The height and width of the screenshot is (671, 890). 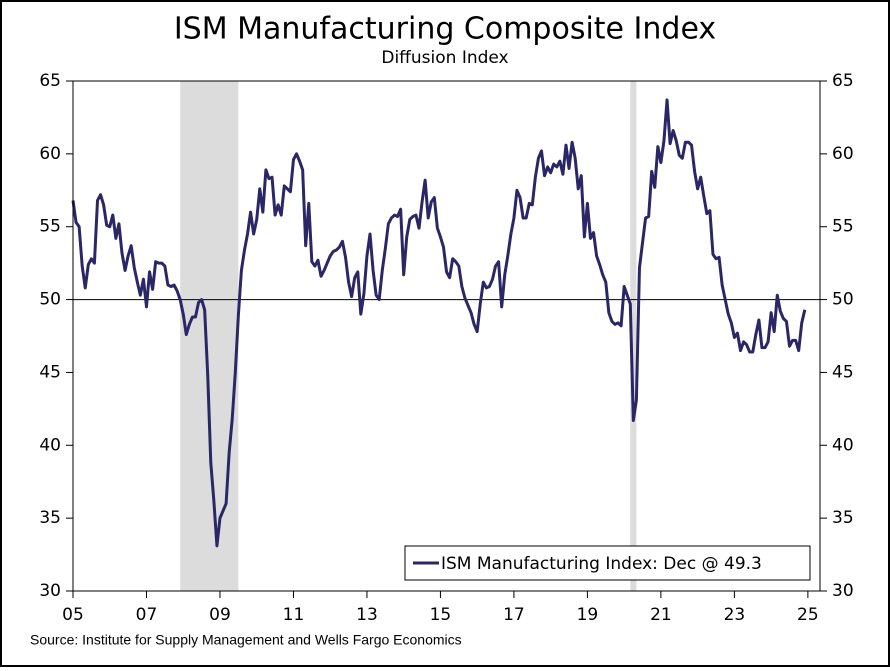 I want to click on y2-tick-label: 30, so click(x=843, y=591).